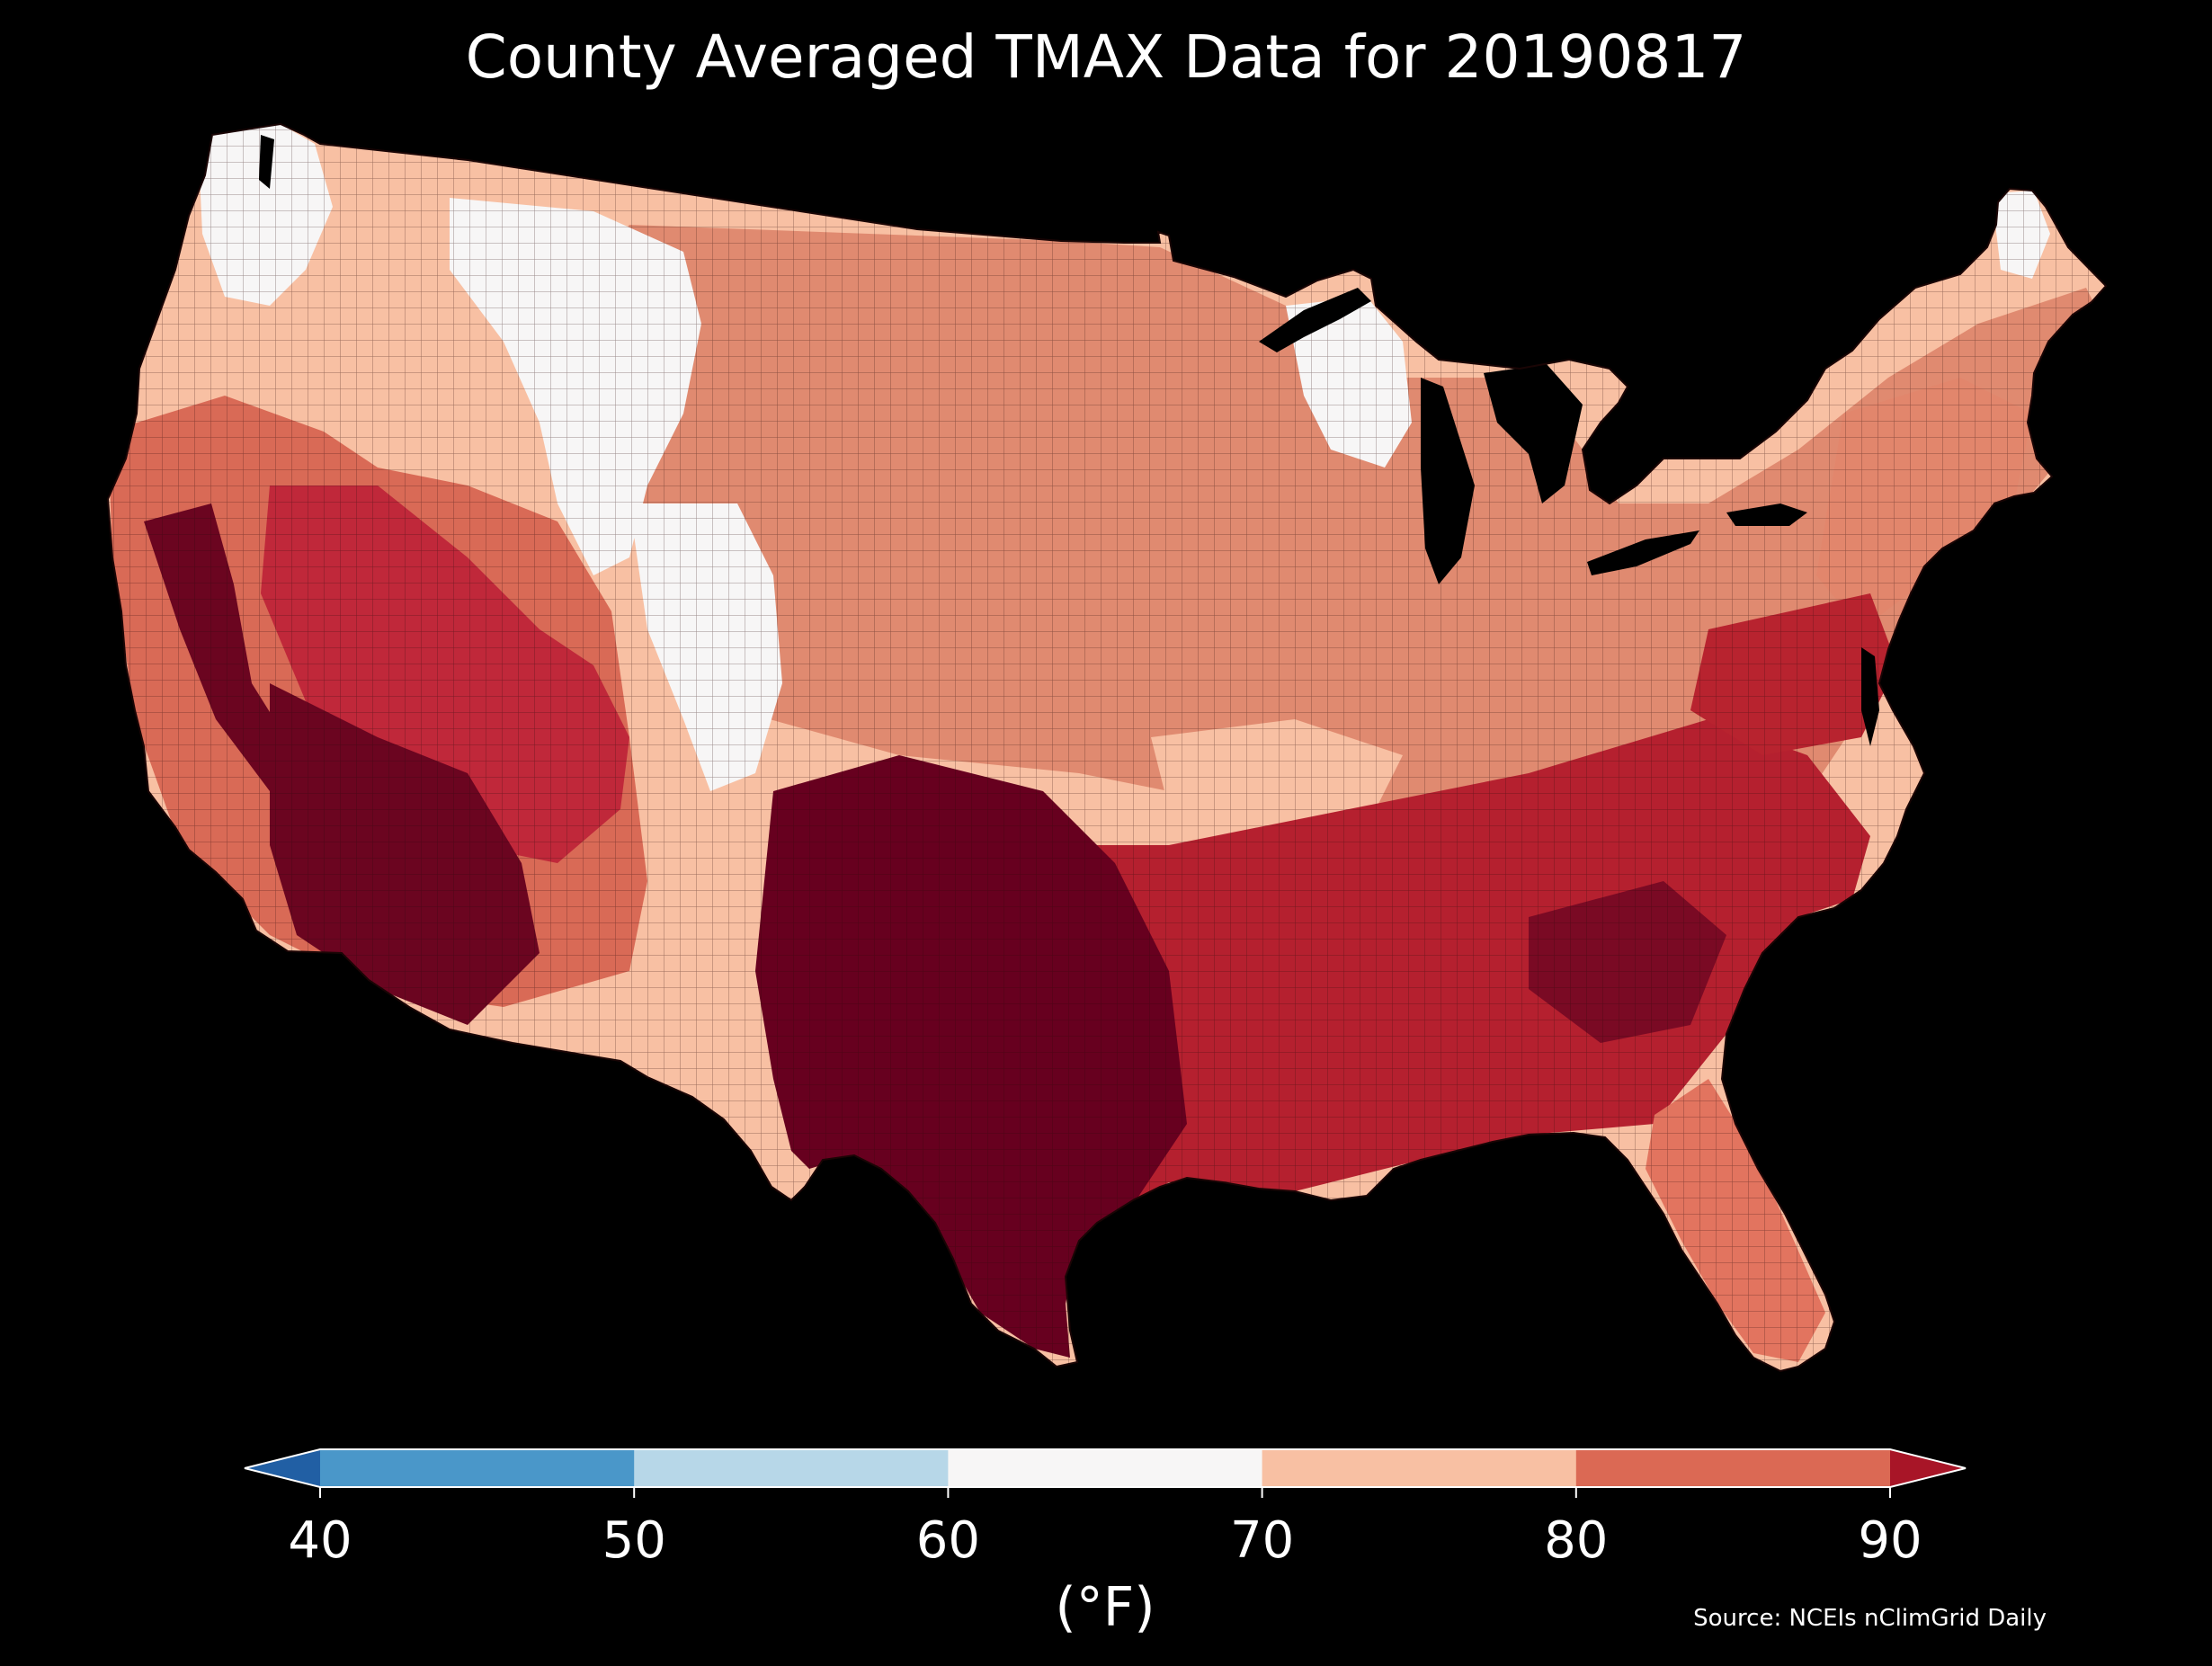 The height and width of the screenshot is (1666, 2212). What do you see at coordinates (1928, 1468) in the screenshot?
I see `colorbar-extend-high` at bounding box center [1928, 1468].